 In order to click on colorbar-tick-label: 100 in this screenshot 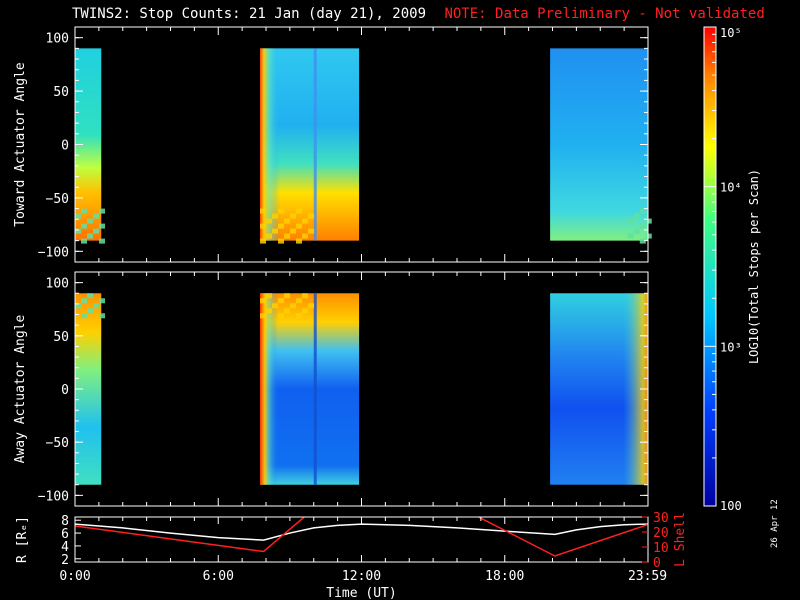, I will do `click(731, 506)`.